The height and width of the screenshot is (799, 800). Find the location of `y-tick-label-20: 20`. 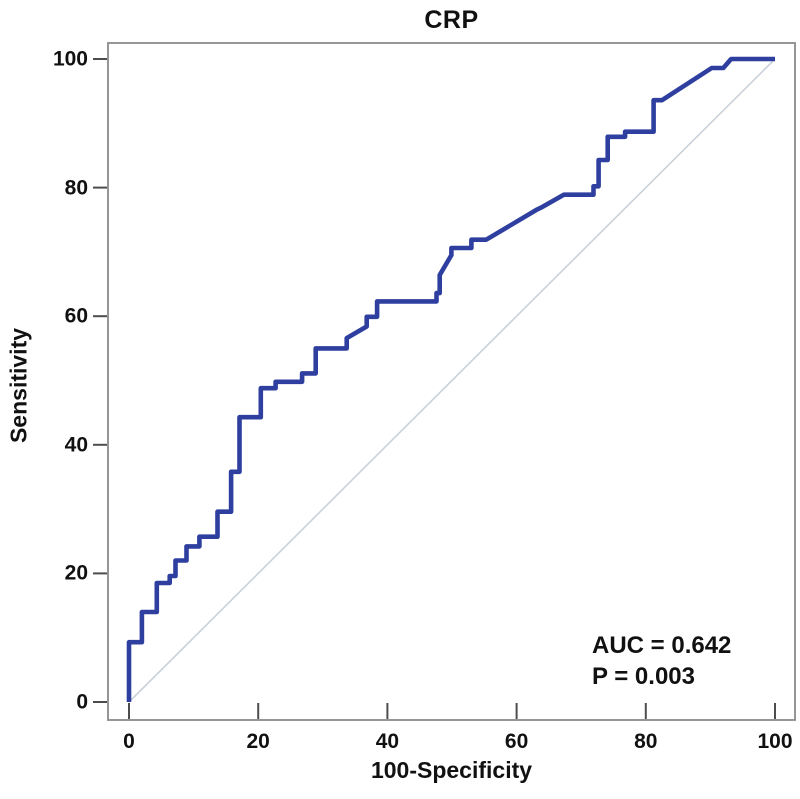

y-tick-label-20: 20 is located at coordinates (76, 573).